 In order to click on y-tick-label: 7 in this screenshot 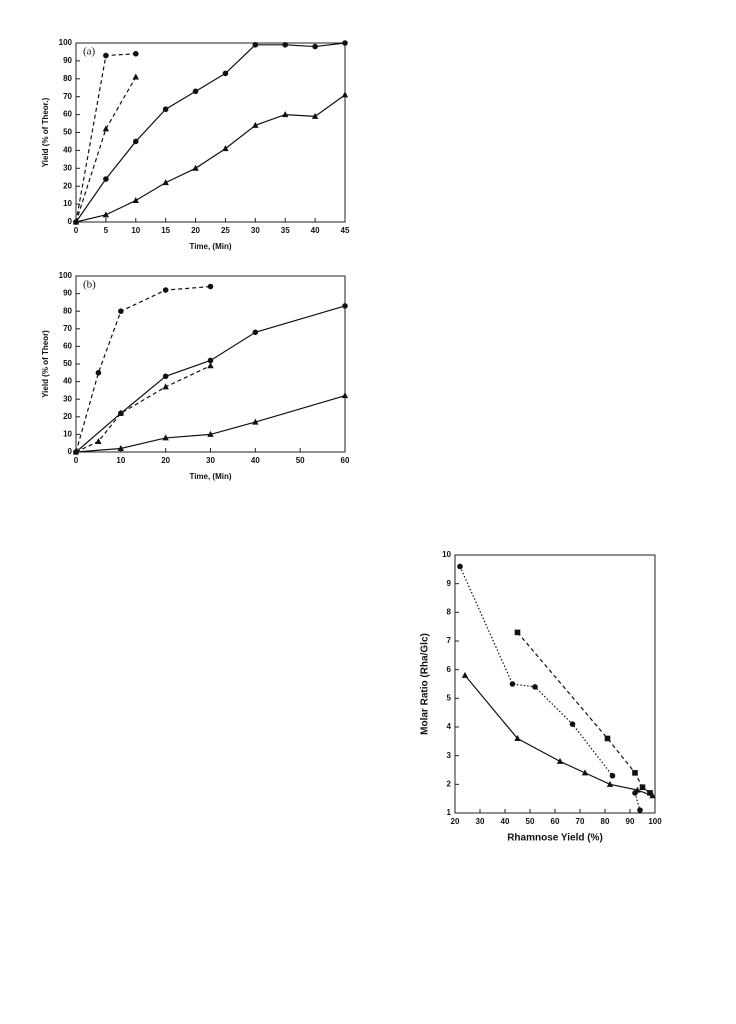, I will do `click(449, 640)`.